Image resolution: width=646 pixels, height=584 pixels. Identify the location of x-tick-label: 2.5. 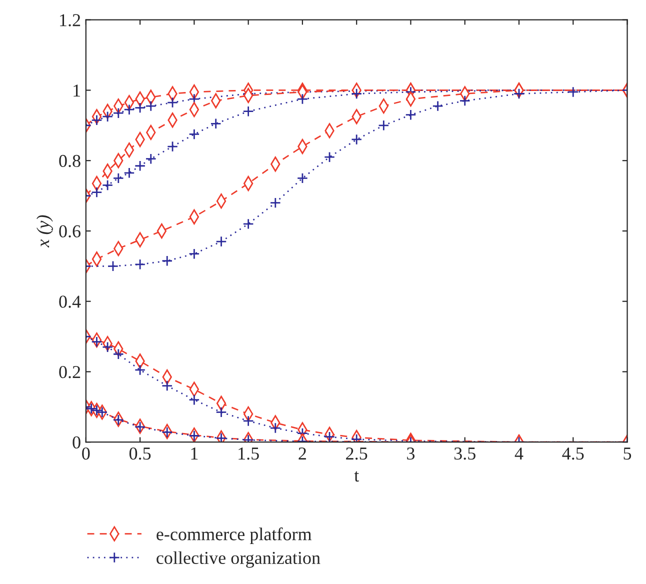
(357, 454).